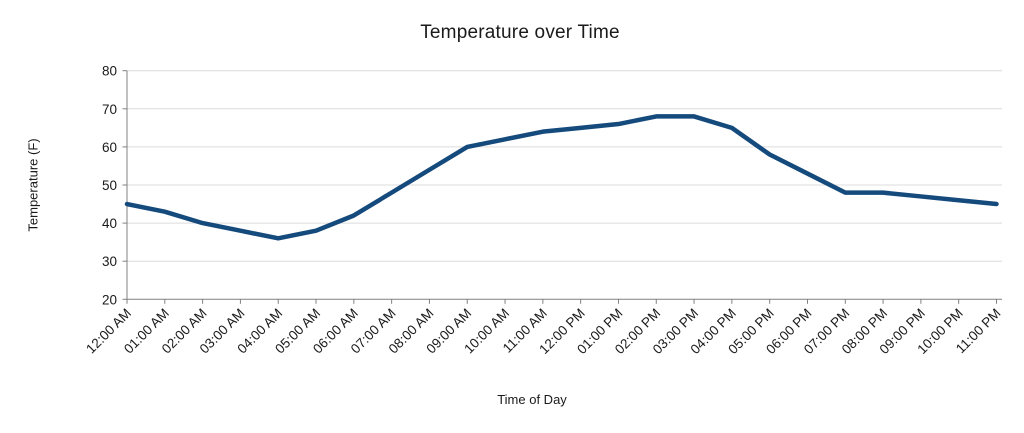 The width and height of the screenshot is (1024, 433). Describe the element at coordinates (532, 399) in the screenshot. I see `x-axis-title: Time of Day` at that location.